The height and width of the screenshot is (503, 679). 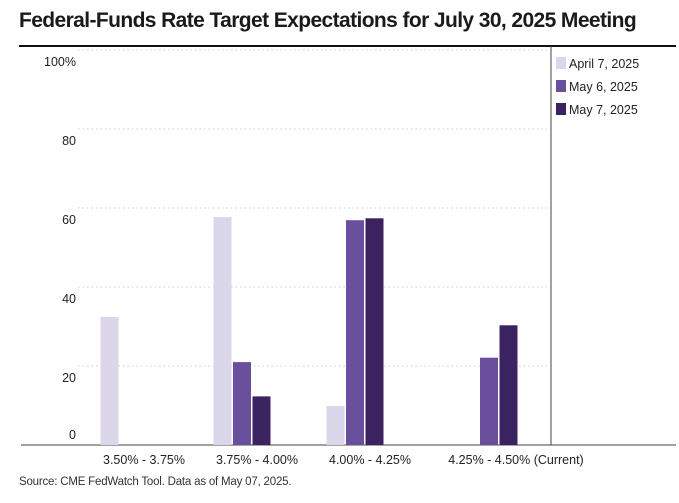 I want to click on y-axis-ticks: 0 20 40 60 80 100%, so click(x=60, y=248).